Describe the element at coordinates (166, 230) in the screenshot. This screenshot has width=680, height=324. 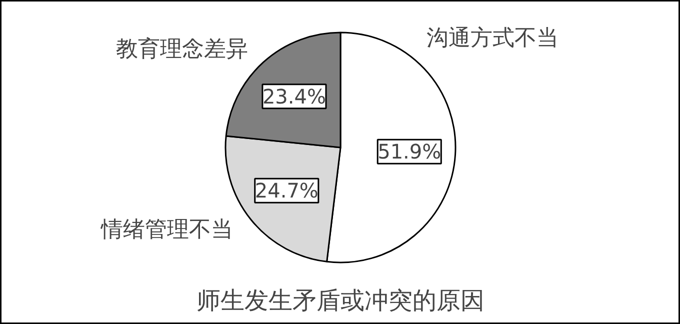
I see `slice-label: 情绪管理不当` at that location.